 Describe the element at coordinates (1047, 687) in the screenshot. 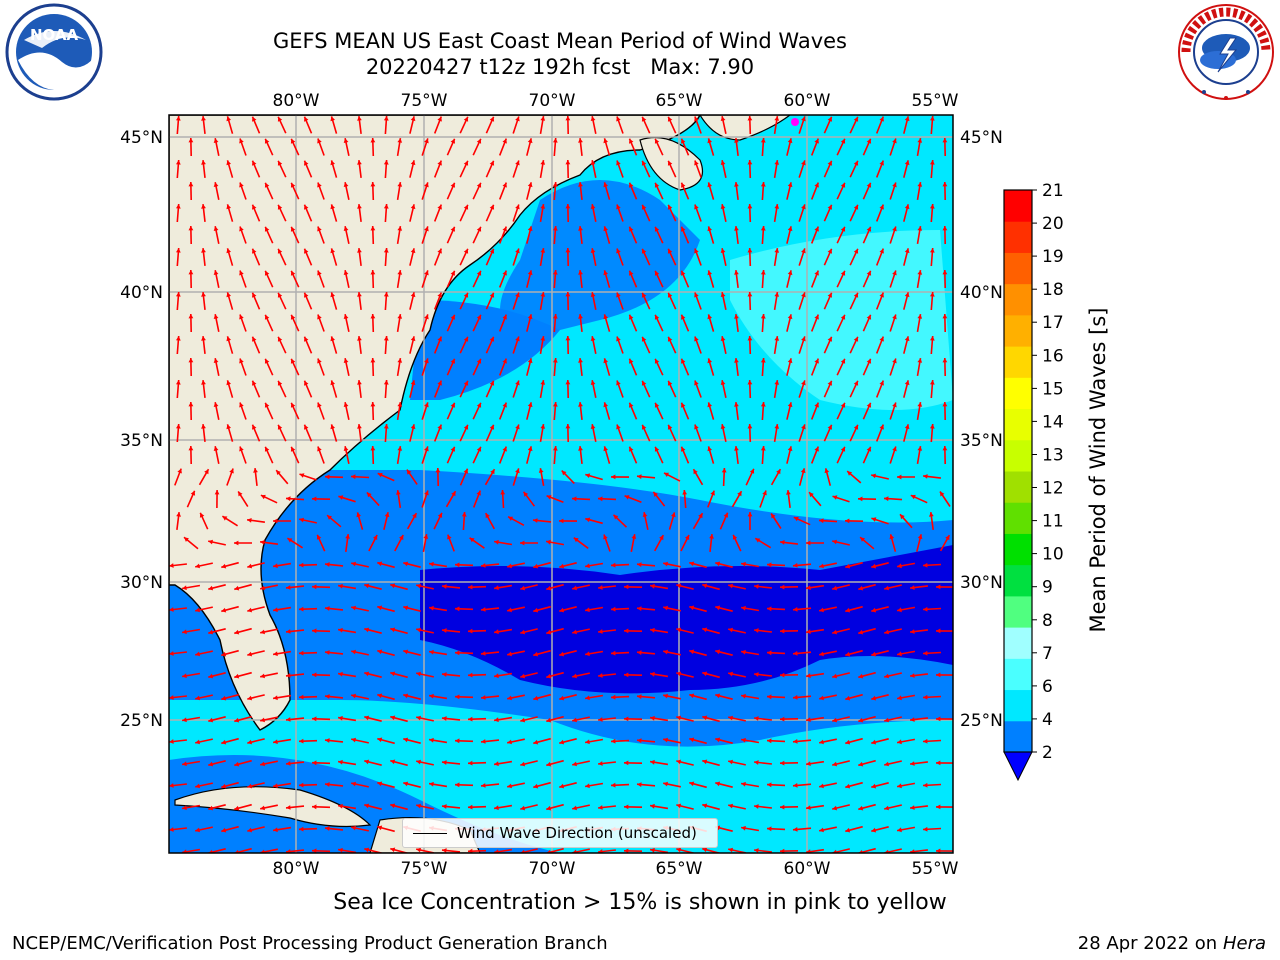

I see `colorbar-tick-label: 6` at that location.